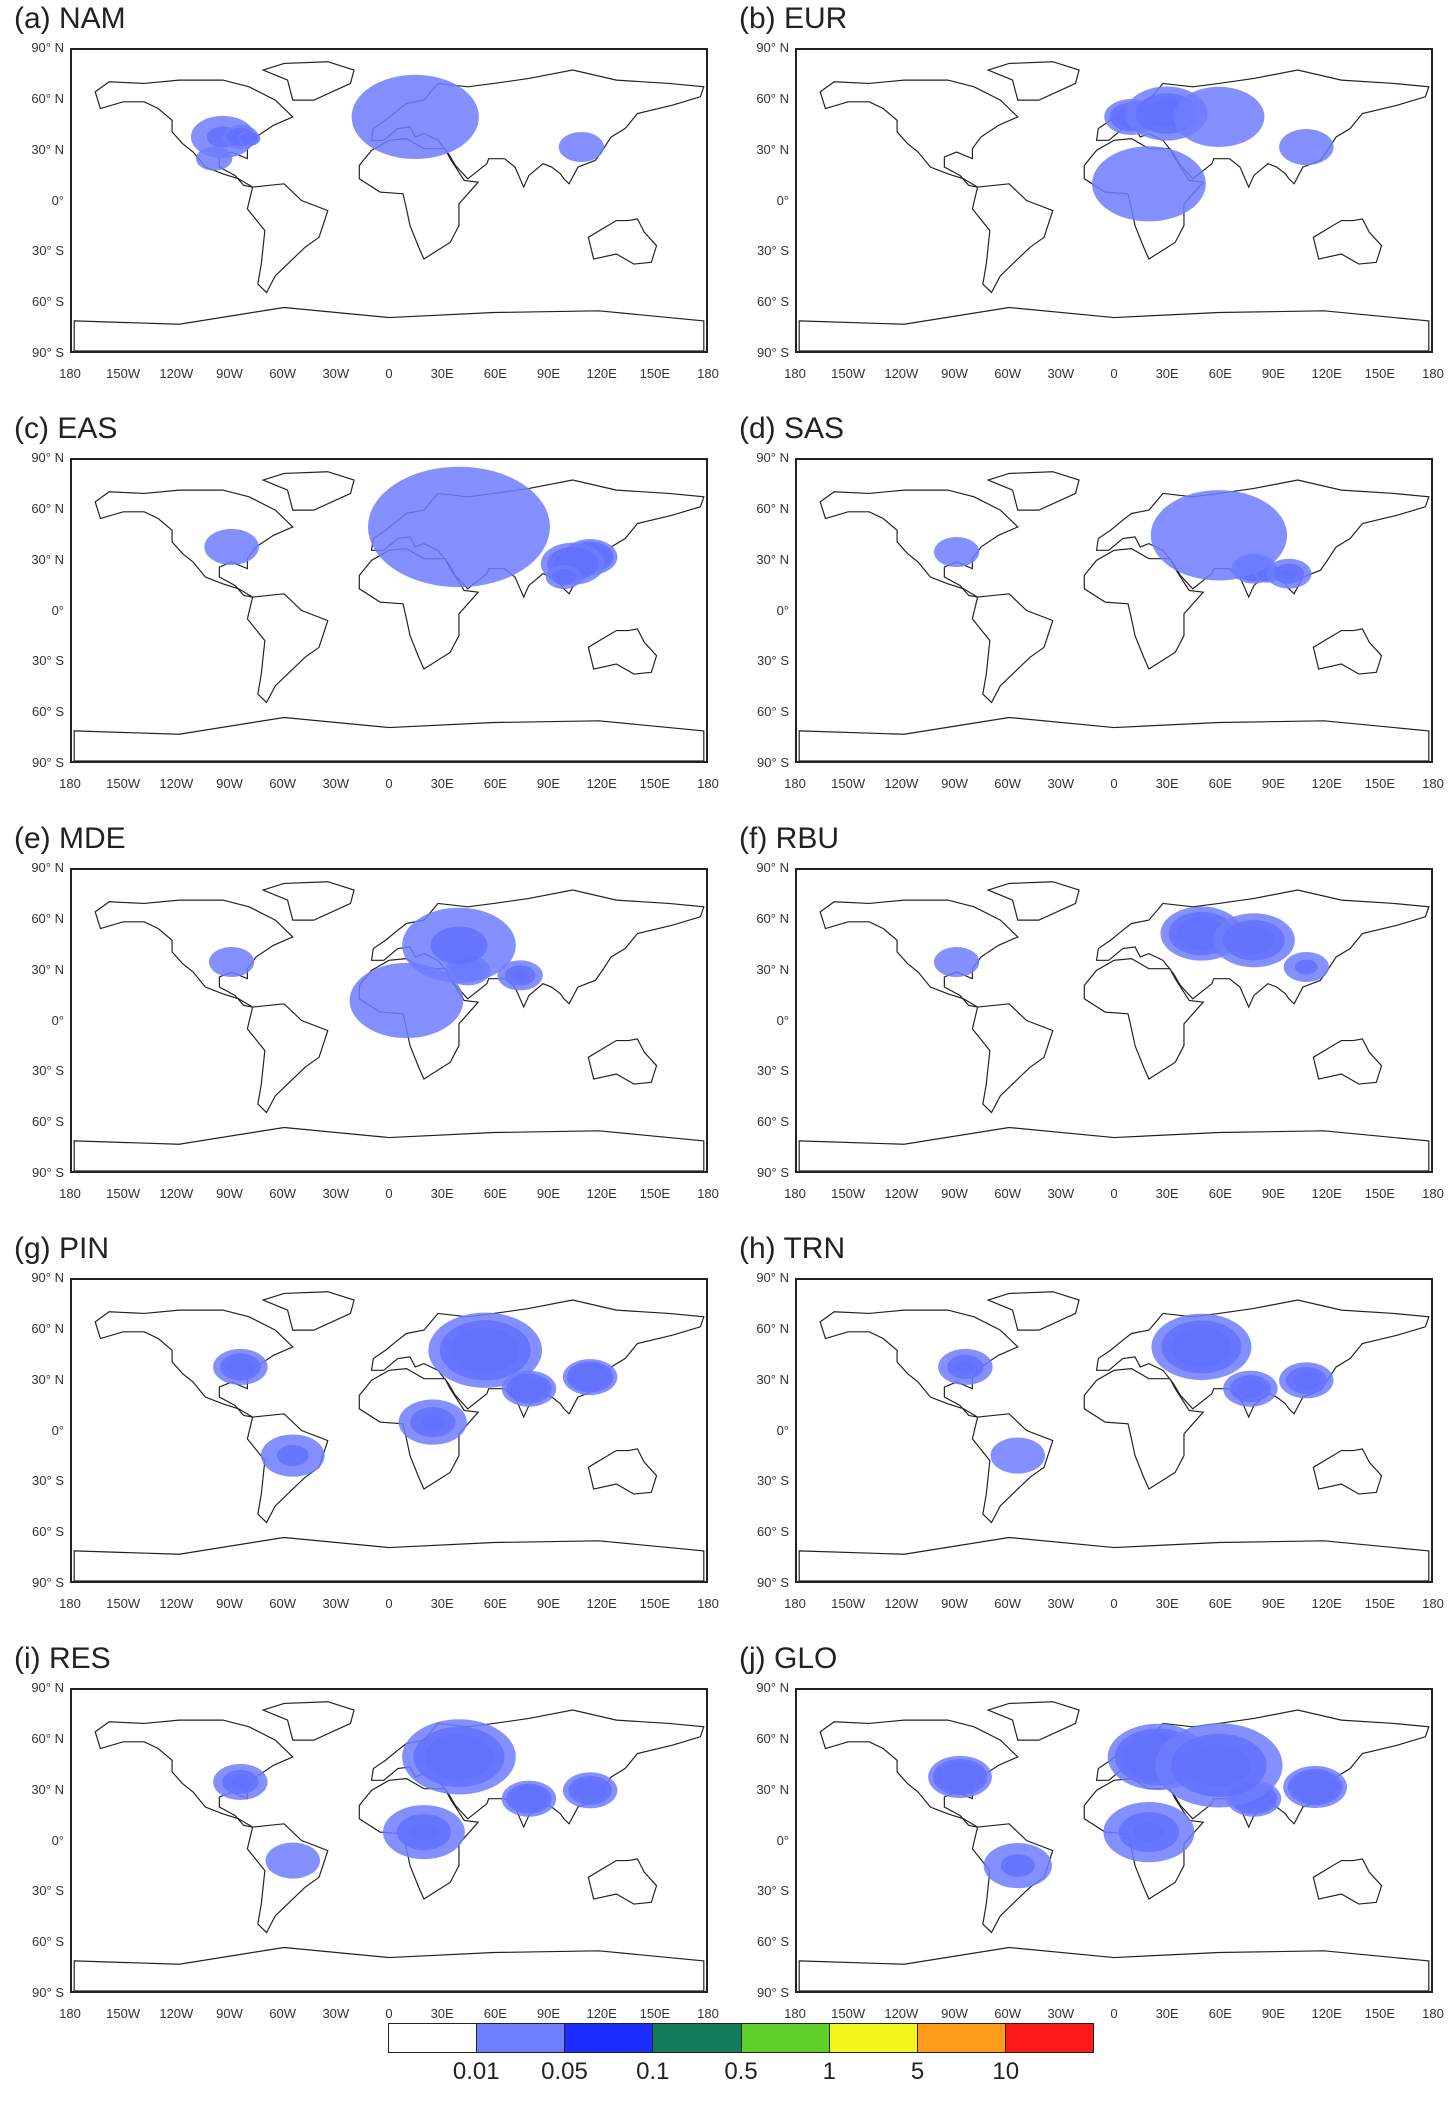  I want to click on panel-title: (i) RES, so click(62, 1658).